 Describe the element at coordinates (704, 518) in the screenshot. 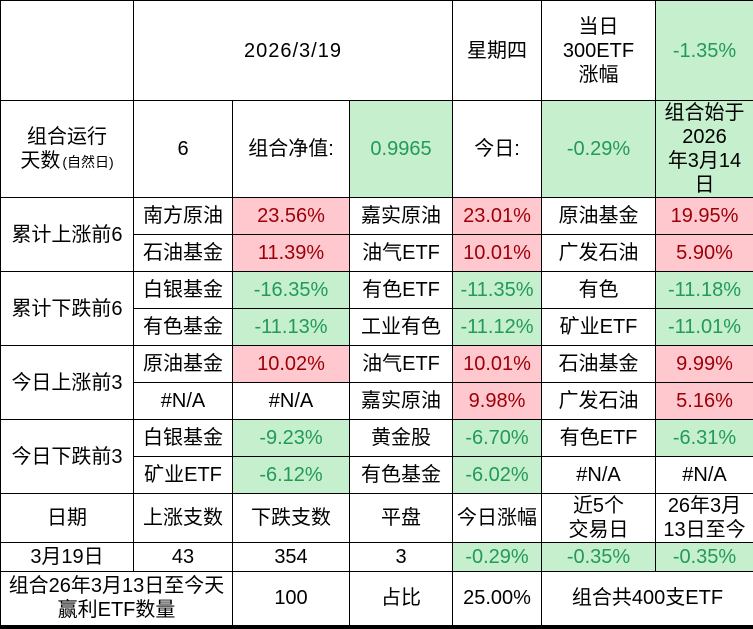

I see `stats-header-since: 26年3月 13日至今` at that location.